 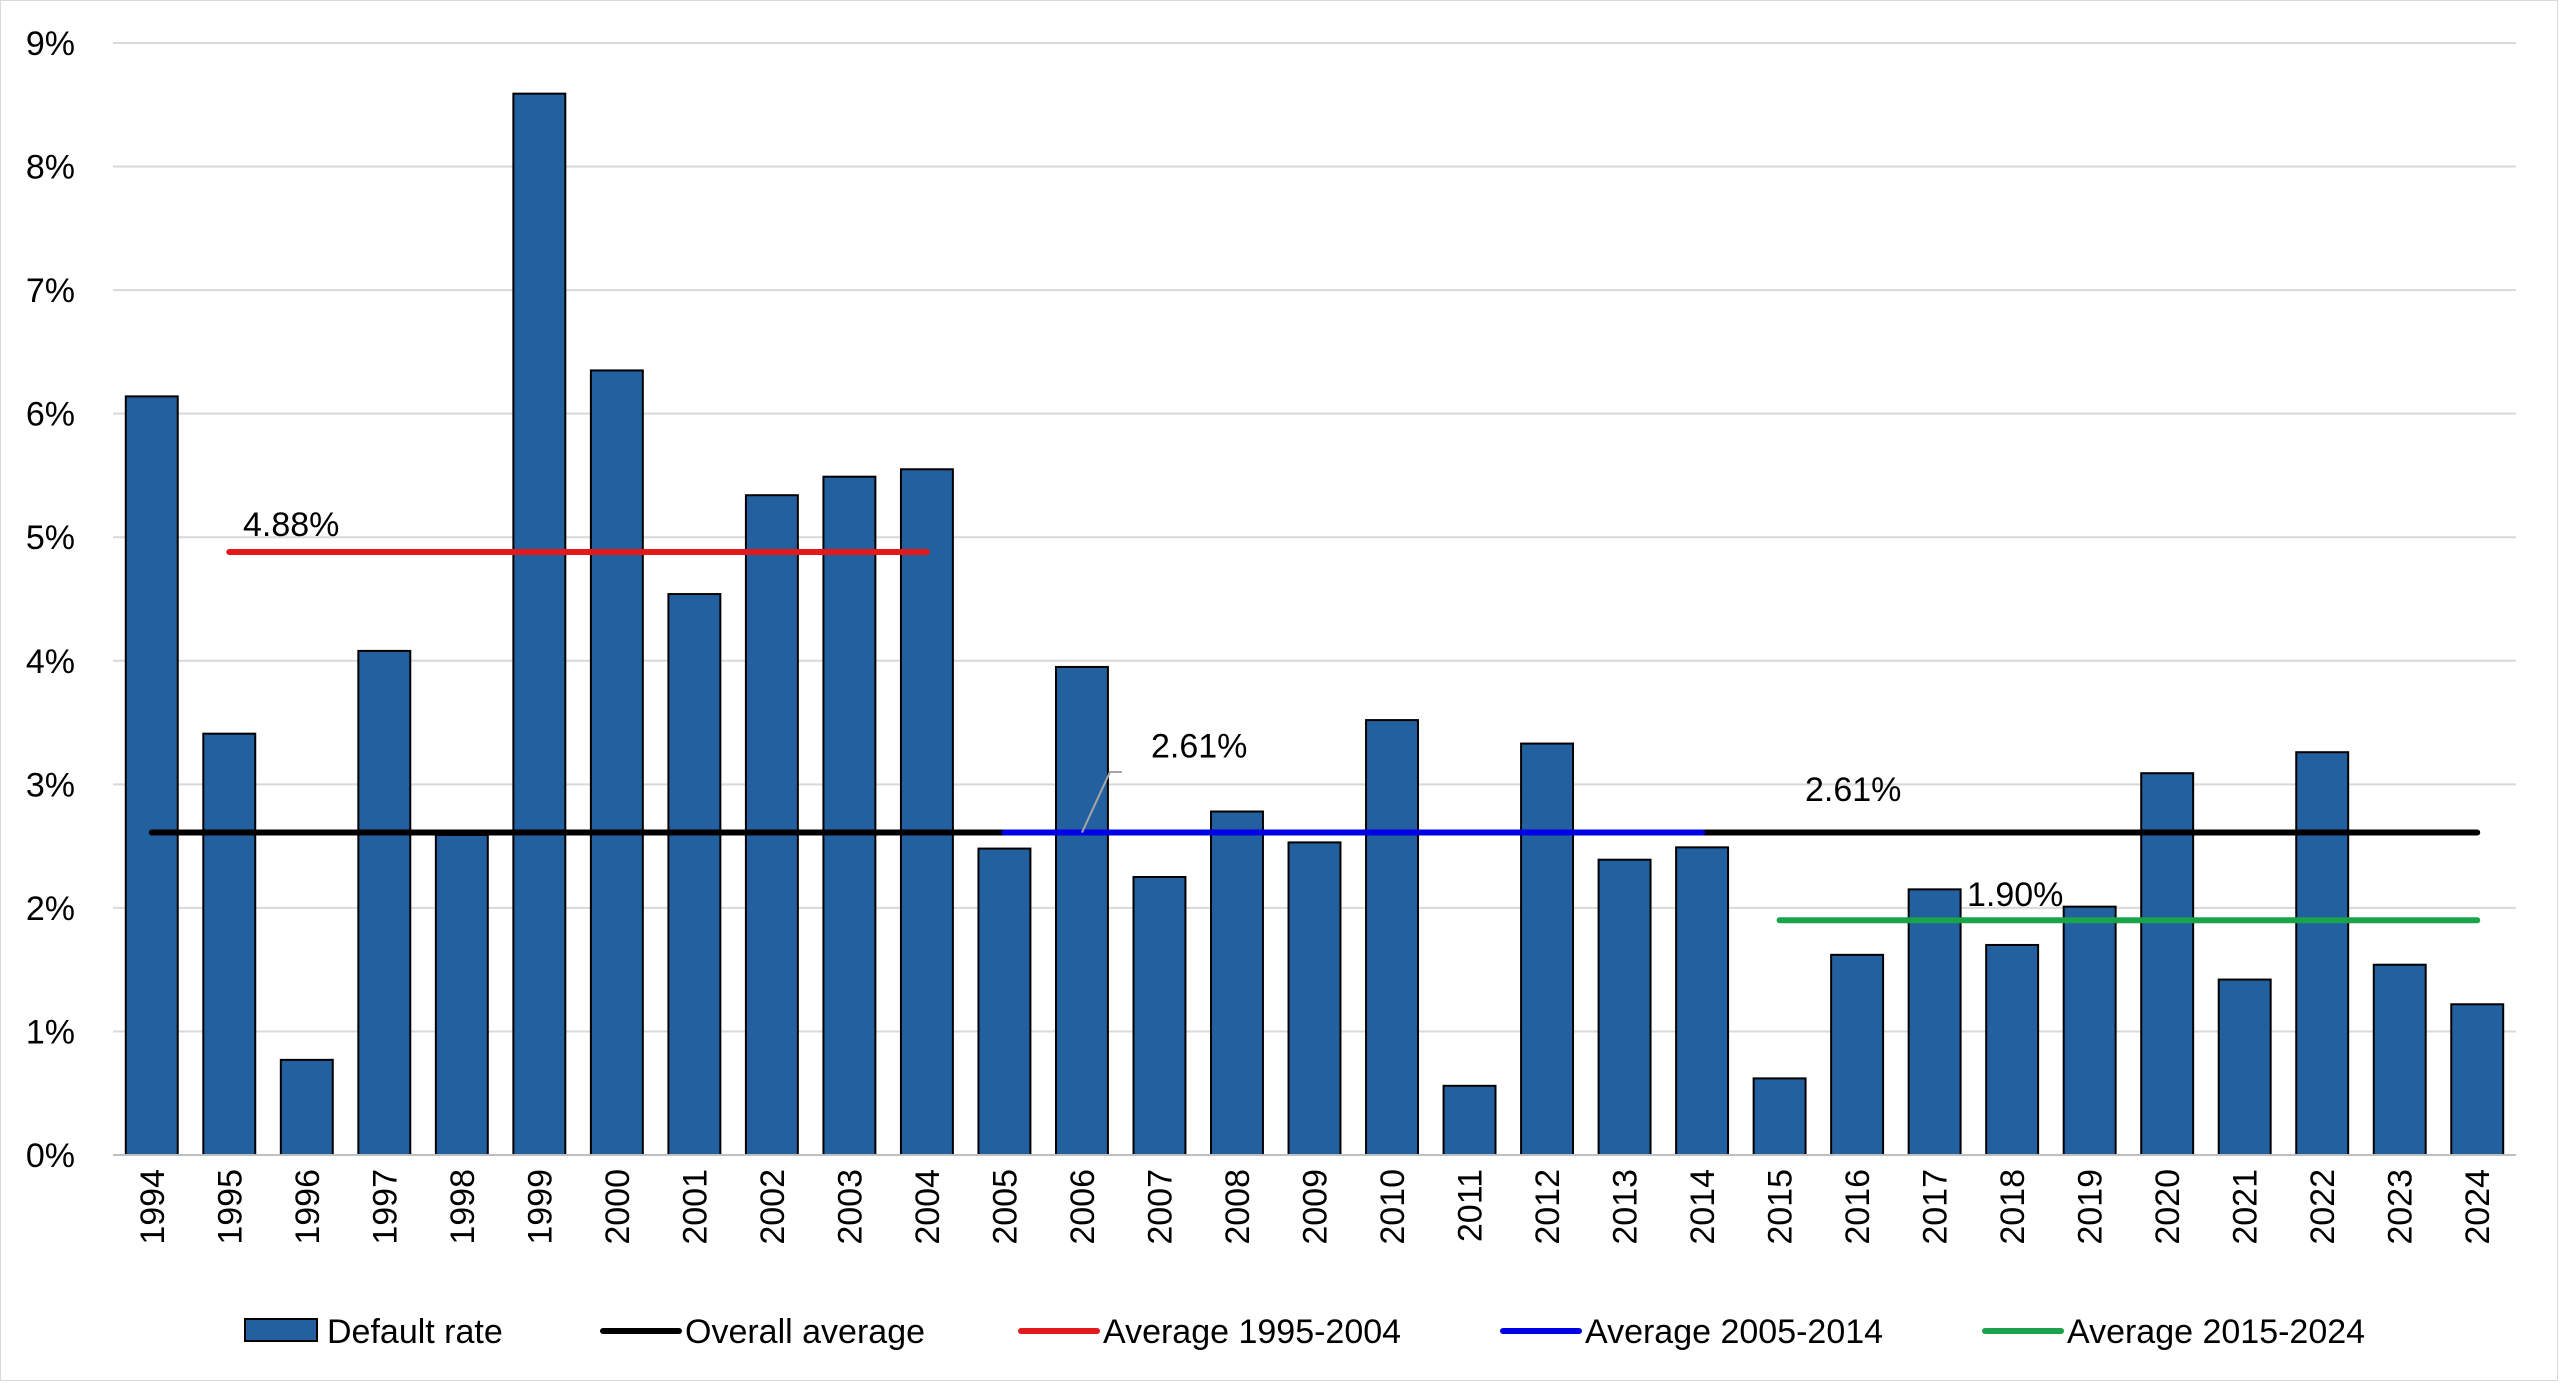 I want to click on x-tick-label: 2010, so click(x=1393, y=1207).